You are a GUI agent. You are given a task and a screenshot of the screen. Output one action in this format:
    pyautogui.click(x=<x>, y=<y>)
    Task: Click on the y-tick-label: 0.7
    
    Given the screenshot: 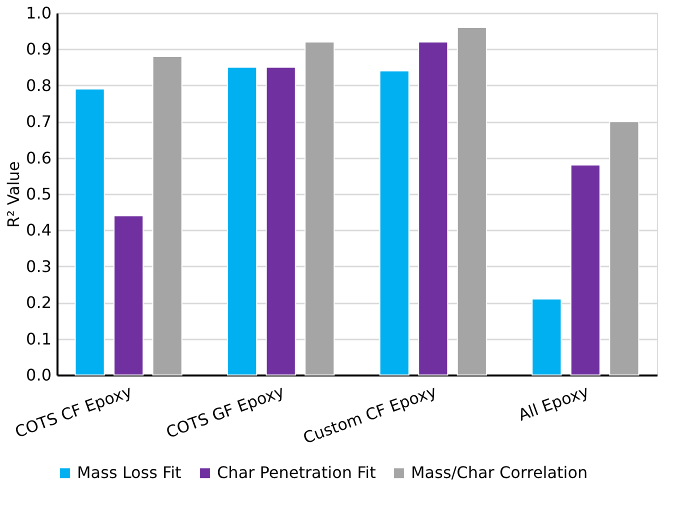 What is the action you would take?
    pyautogui.click(x=39, y=122)
    